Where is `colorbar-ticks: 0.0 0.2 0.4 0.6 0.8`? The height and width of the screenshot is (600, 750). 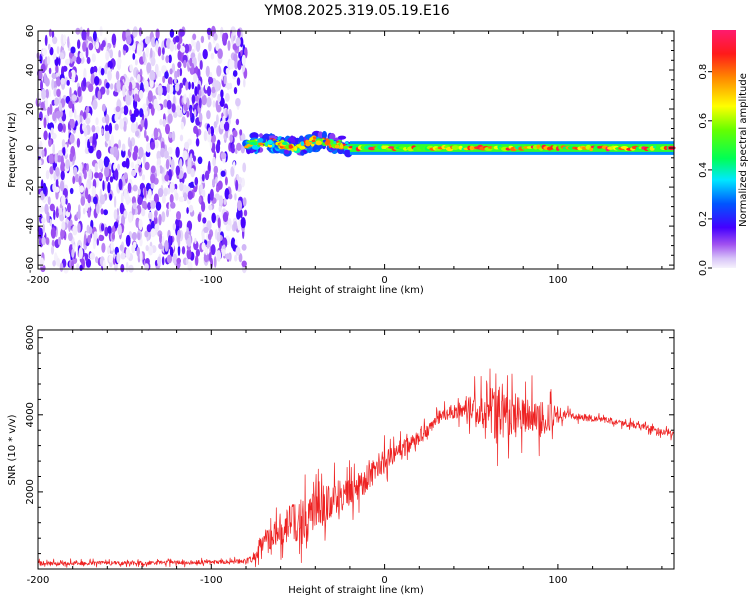 colorbar-ticks: 0.0 0.2 0.4 0.6 0.8 is located at coordinates (705, 170).